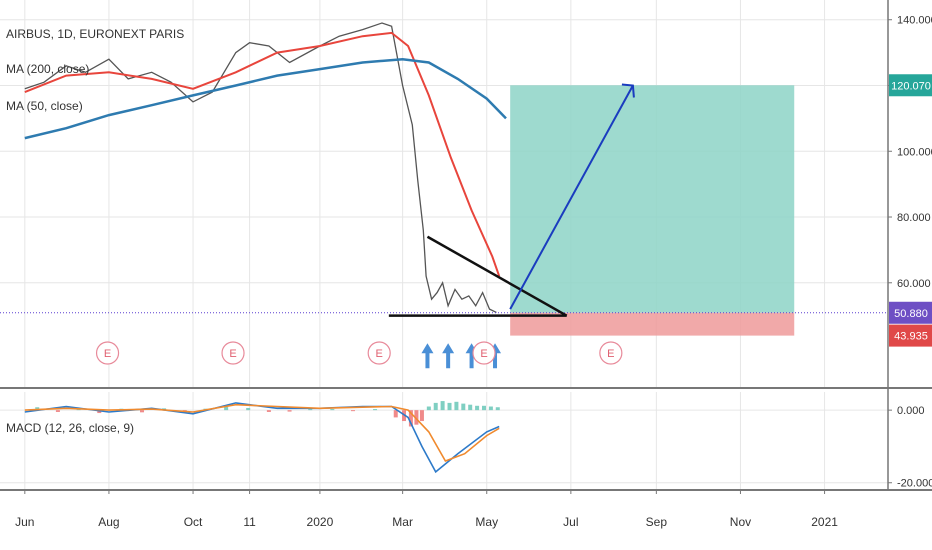 This screenshot has height=550, width=932. I want to click on price-tick-label: 140.000, so click(914, 21).